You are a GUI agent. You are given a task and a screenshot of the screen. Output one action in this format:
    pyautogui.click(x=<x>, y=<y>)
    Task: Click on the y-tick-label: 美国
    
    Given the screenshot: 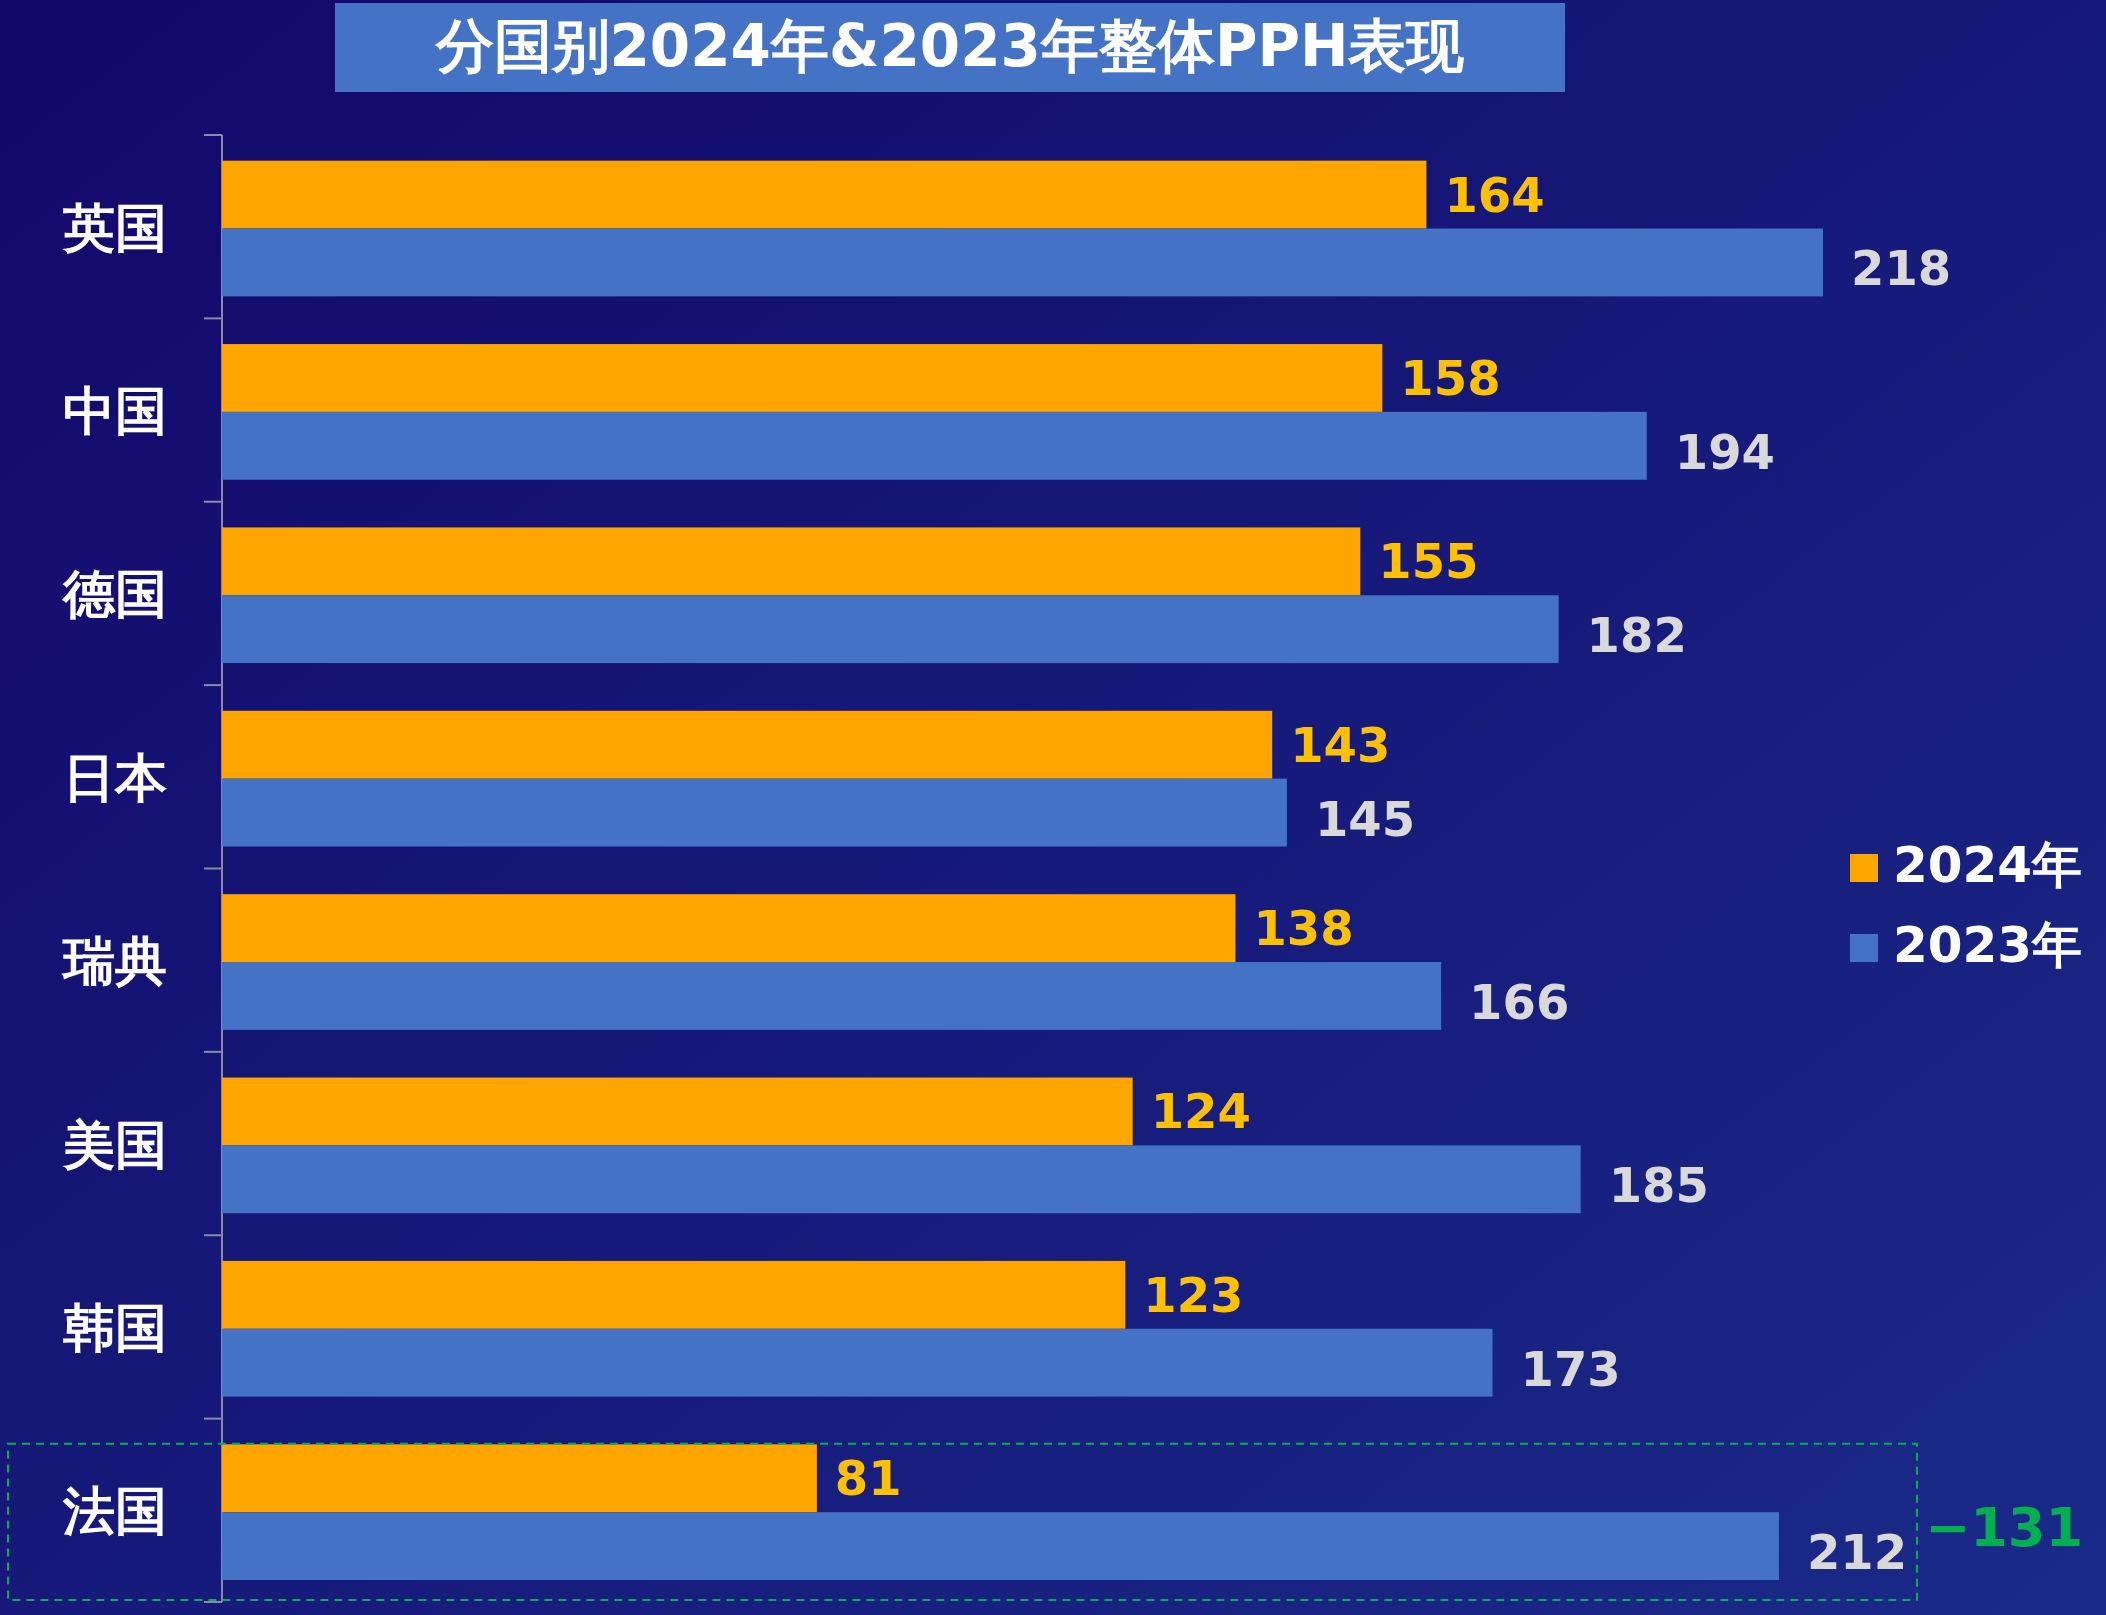 What is the action you would take?
    pyautogui.click(x=114, y=1144)
    